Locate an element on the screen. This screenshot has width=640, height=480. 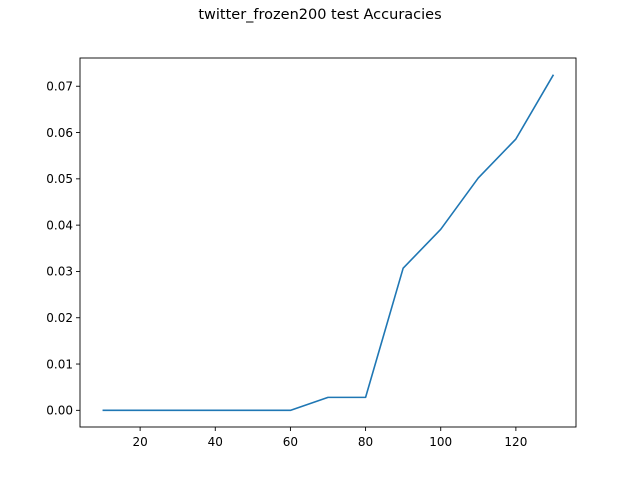
y-tick-label: 0.01 is located at coordinates (59, 364).